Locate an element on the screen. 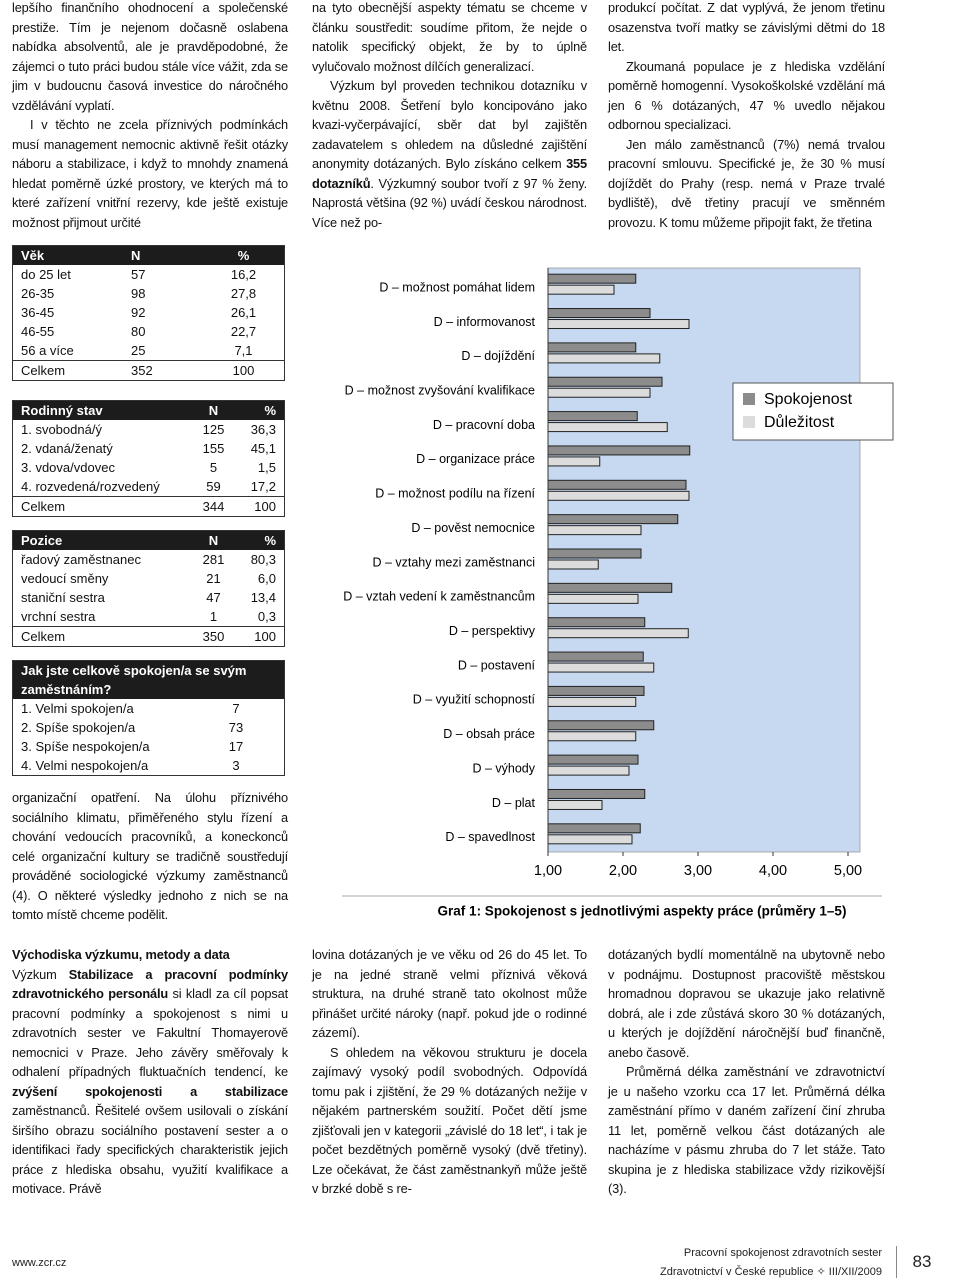 Image resolution: width=960 pixels, height=1282 pixels. table-row: staniční sestra 47 13,4 is located at coordinates (148, 597).